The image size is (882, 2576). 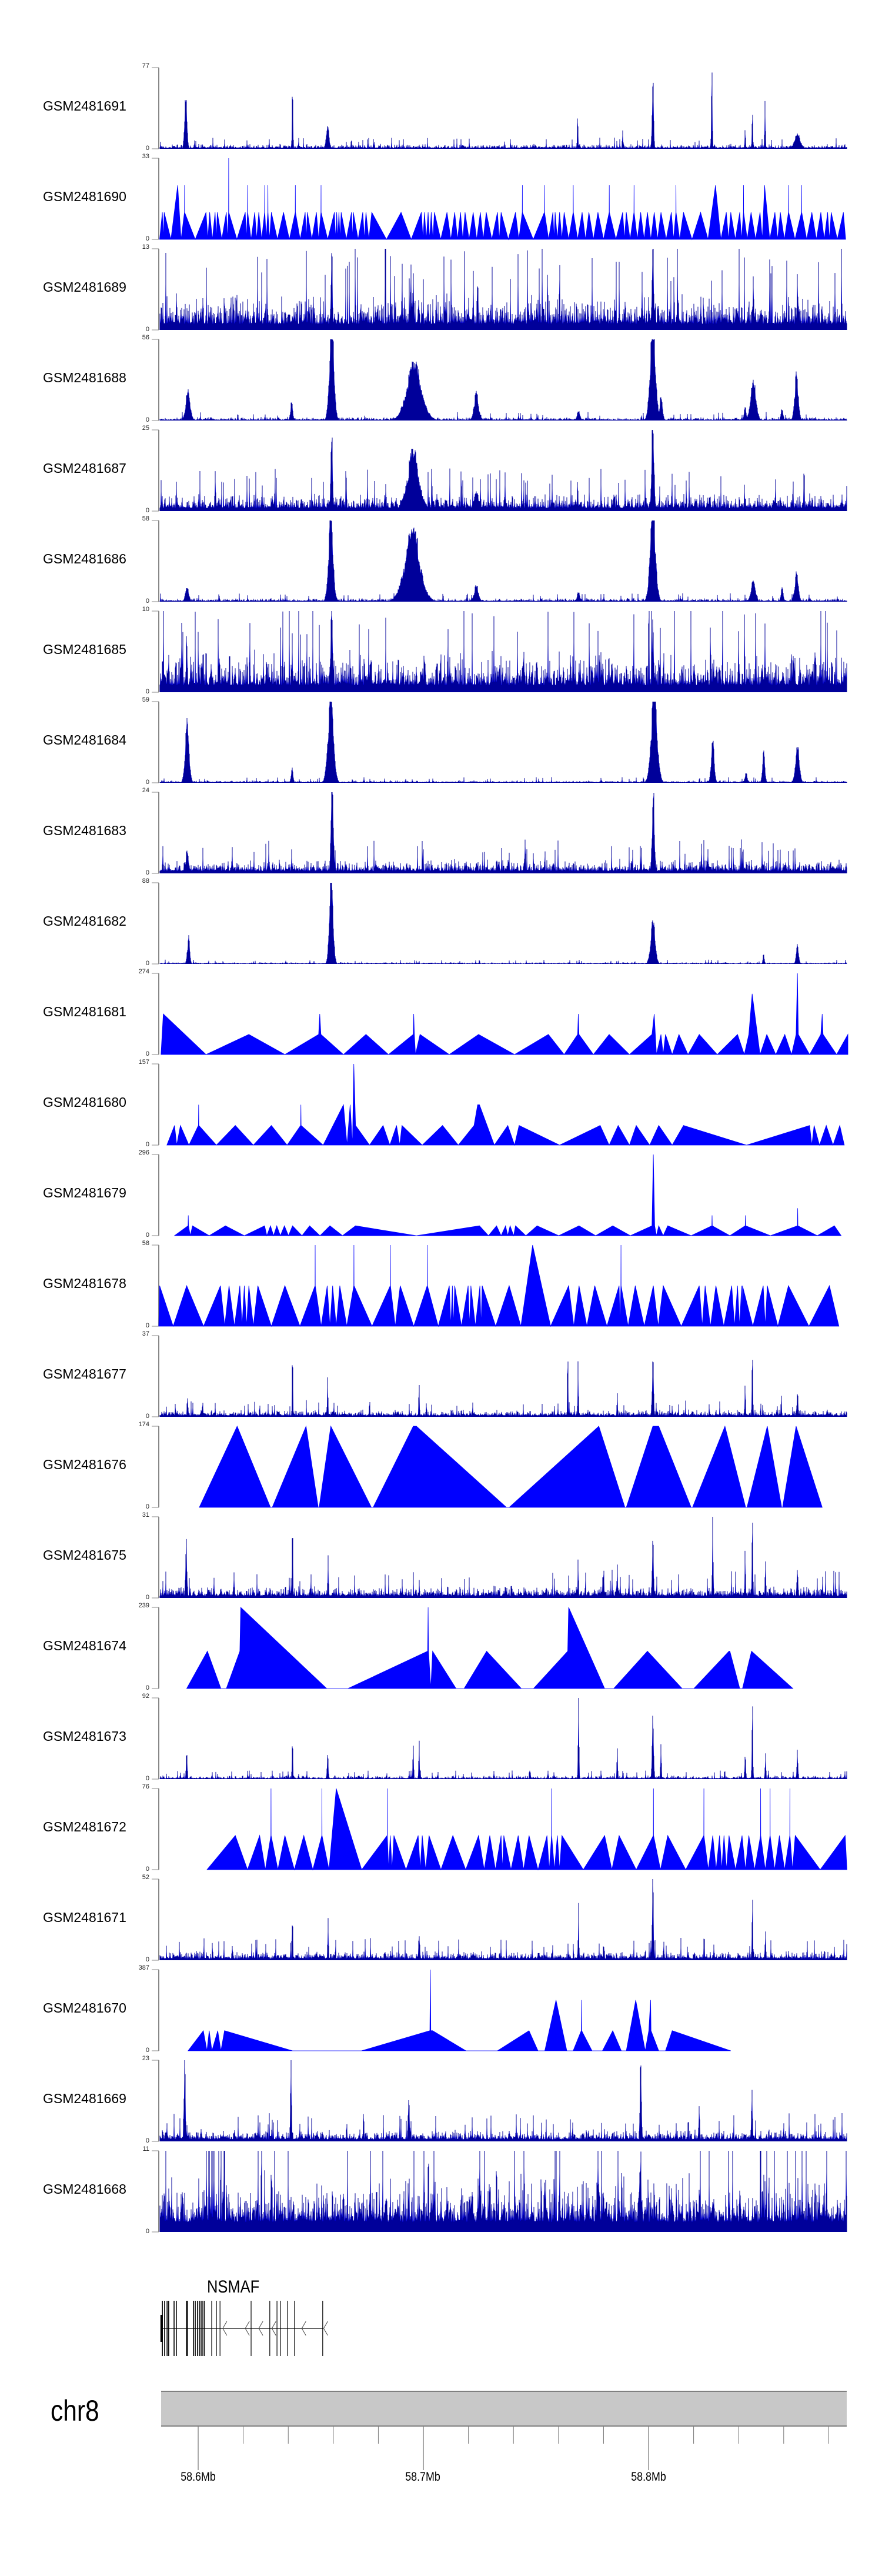 I want to click on track-GSM2481683, so click(x=499, y=833).